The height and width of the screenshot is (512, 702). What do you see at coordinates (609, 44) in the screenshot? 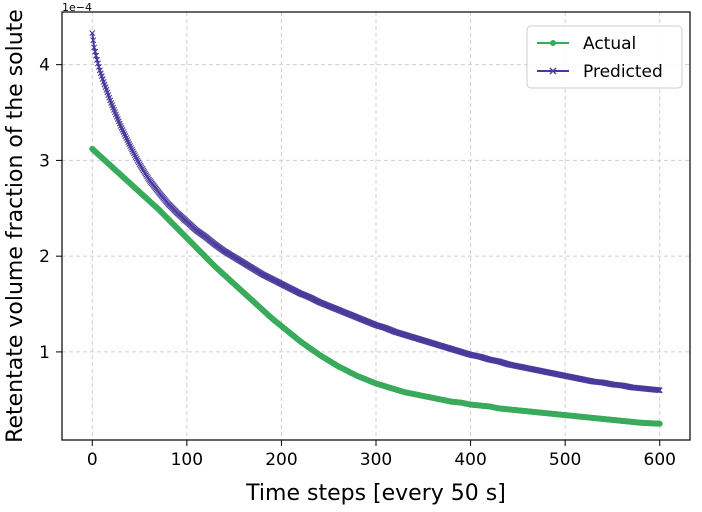
I see `legend-label-actual: Actual` at bounding box center [609, 44].